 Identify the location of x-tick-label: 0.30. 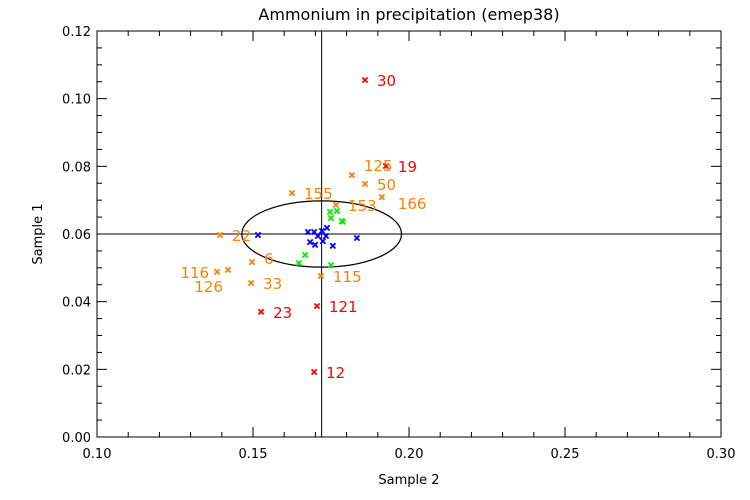
(721, 454).